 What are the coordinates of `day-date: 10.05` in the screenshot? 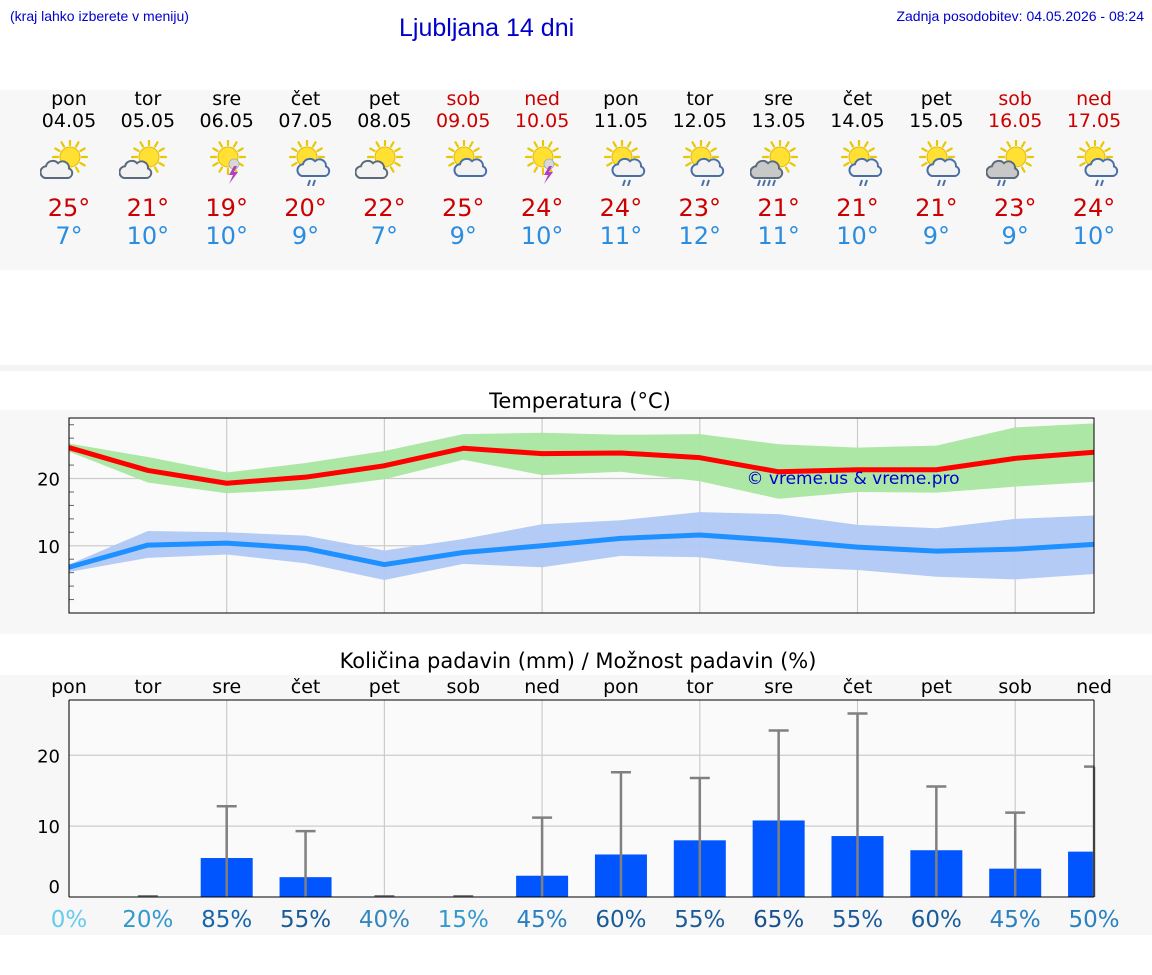 It's located at (542, 121).